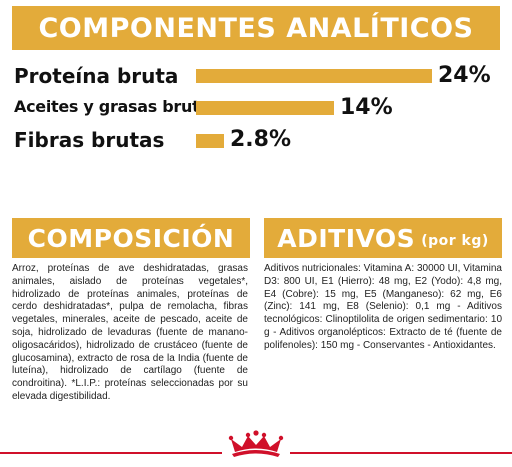 Image resolution: width=512 pixels, height=467 pixels. I want to click on fiber-percent: 2.8%, so click(261, 139).